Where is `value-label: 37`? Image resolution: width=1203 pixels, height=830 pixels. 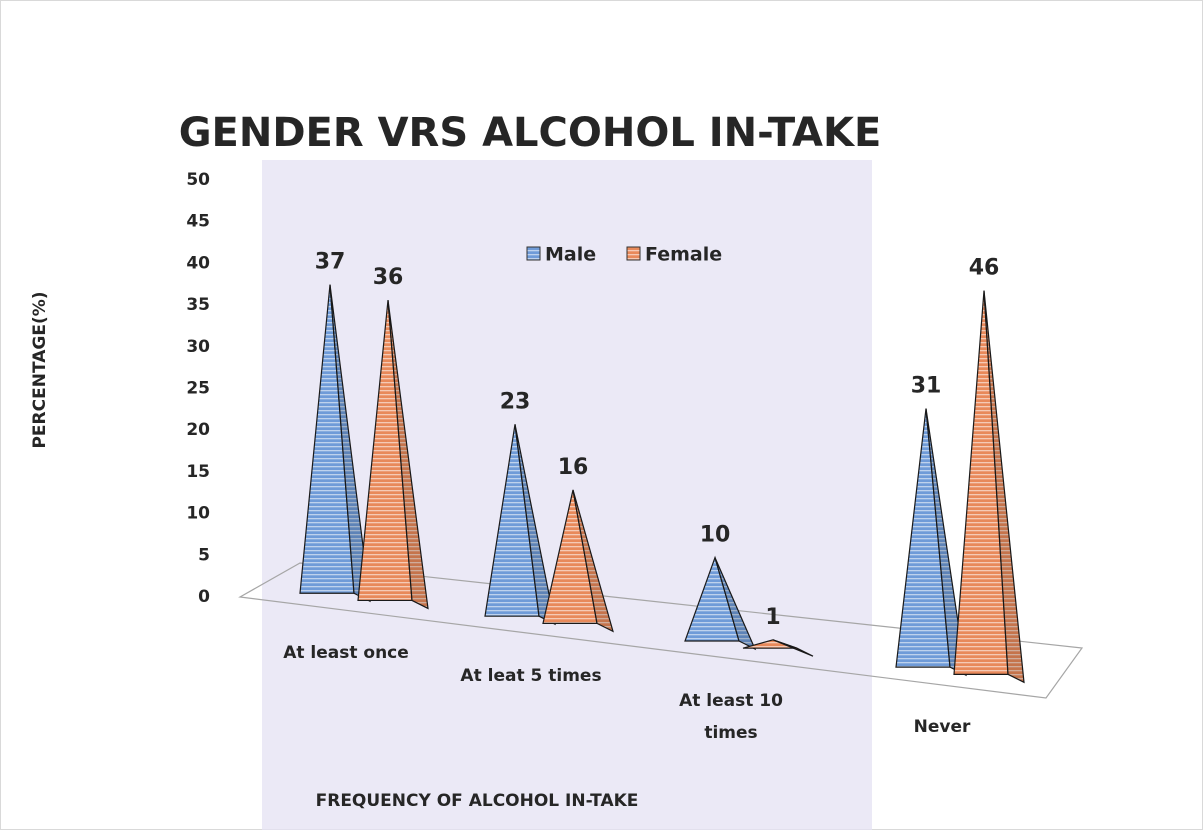
value-label: 37 is located at coordinates (330, 262).